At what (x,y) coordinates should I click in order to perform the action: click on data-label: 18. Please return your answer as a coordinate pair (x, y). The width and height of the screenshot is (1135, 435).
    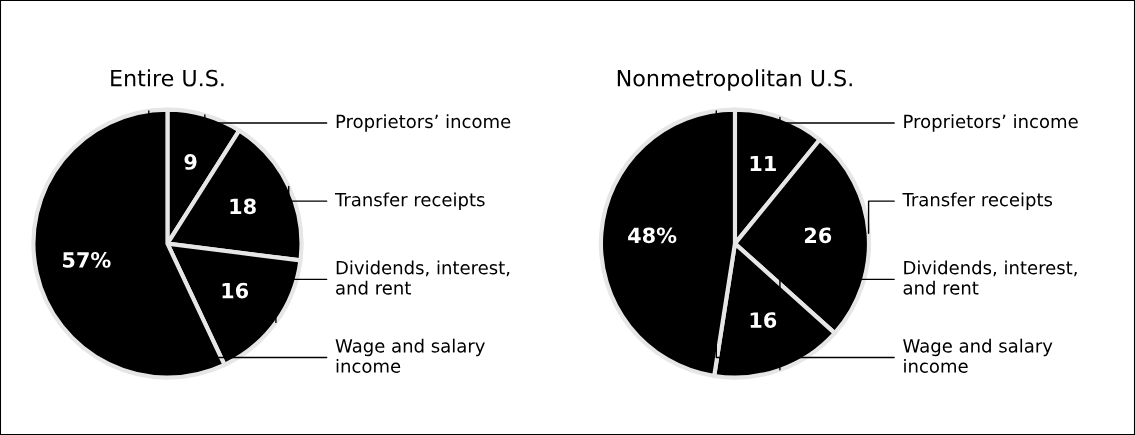
    Looking at the image, I should click on (243, 206).